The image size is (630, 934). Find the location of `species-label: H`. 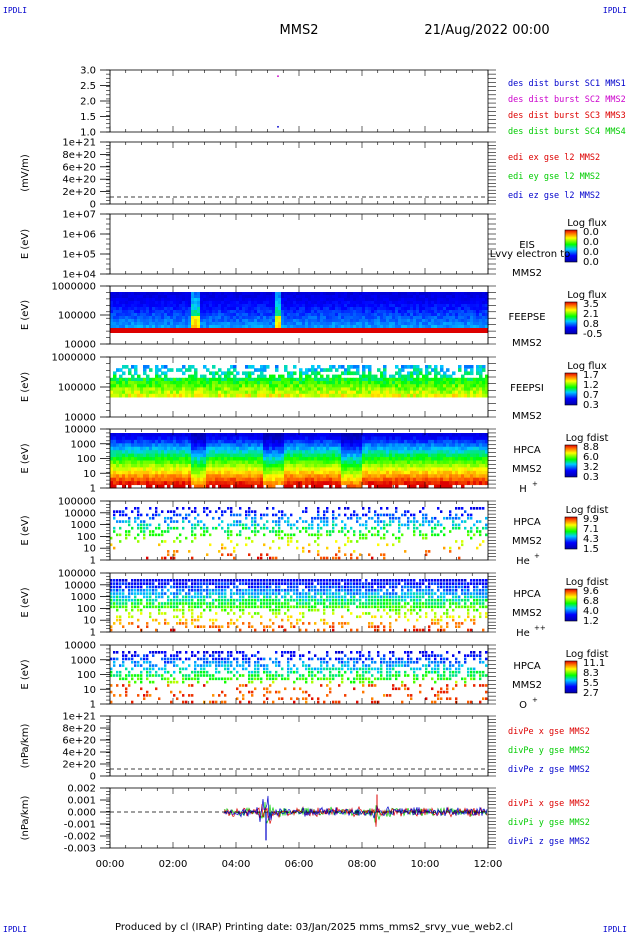

species-label: H is located at coordinates (523, 489).